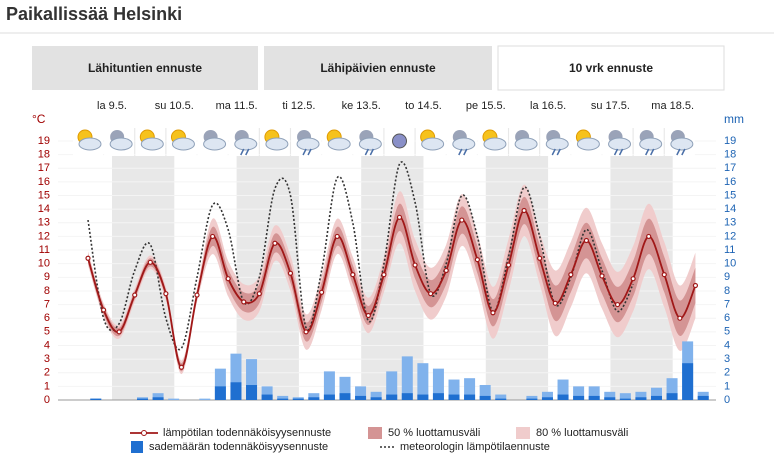 Image resolution: width=774 pixels, height=468 pixels. Describe the element at coordinates (730, 223) in the screenshot. I see `y2-tick-label: 13` at that location.